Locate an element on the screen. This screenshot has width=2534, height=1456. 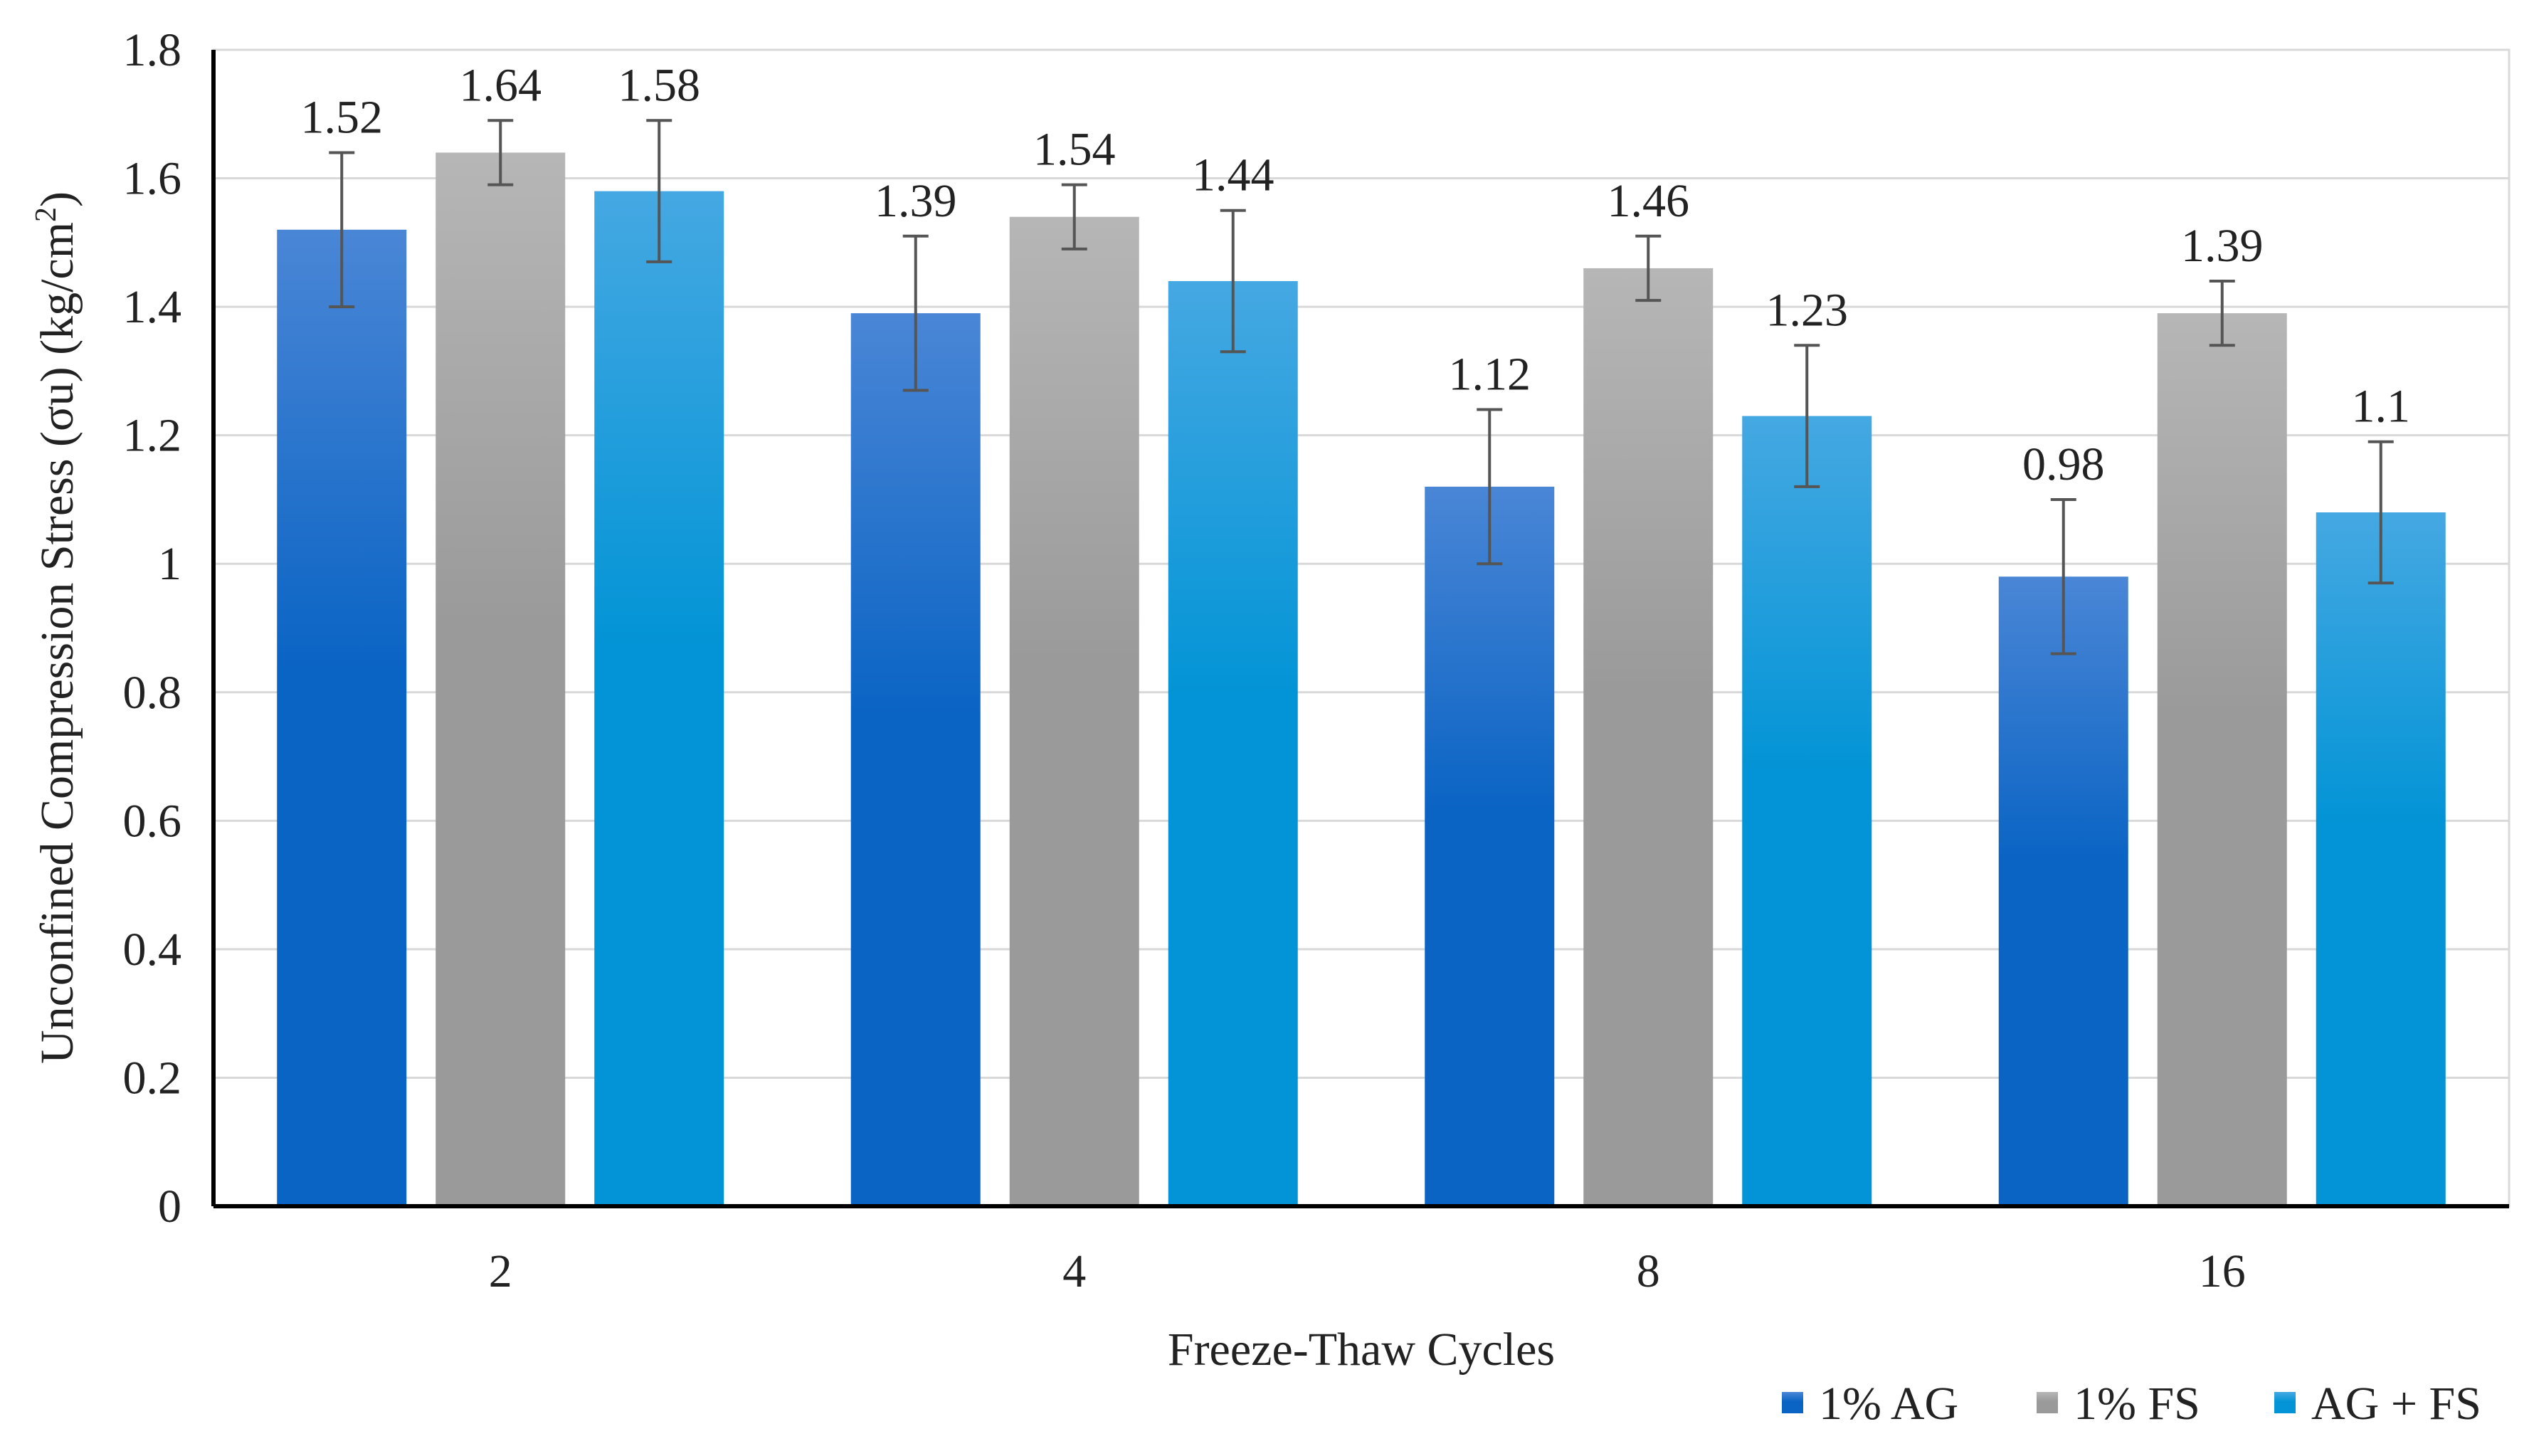
x-axis-ticks: 2 4 8 16 is located at coordinates (1367, 1271).